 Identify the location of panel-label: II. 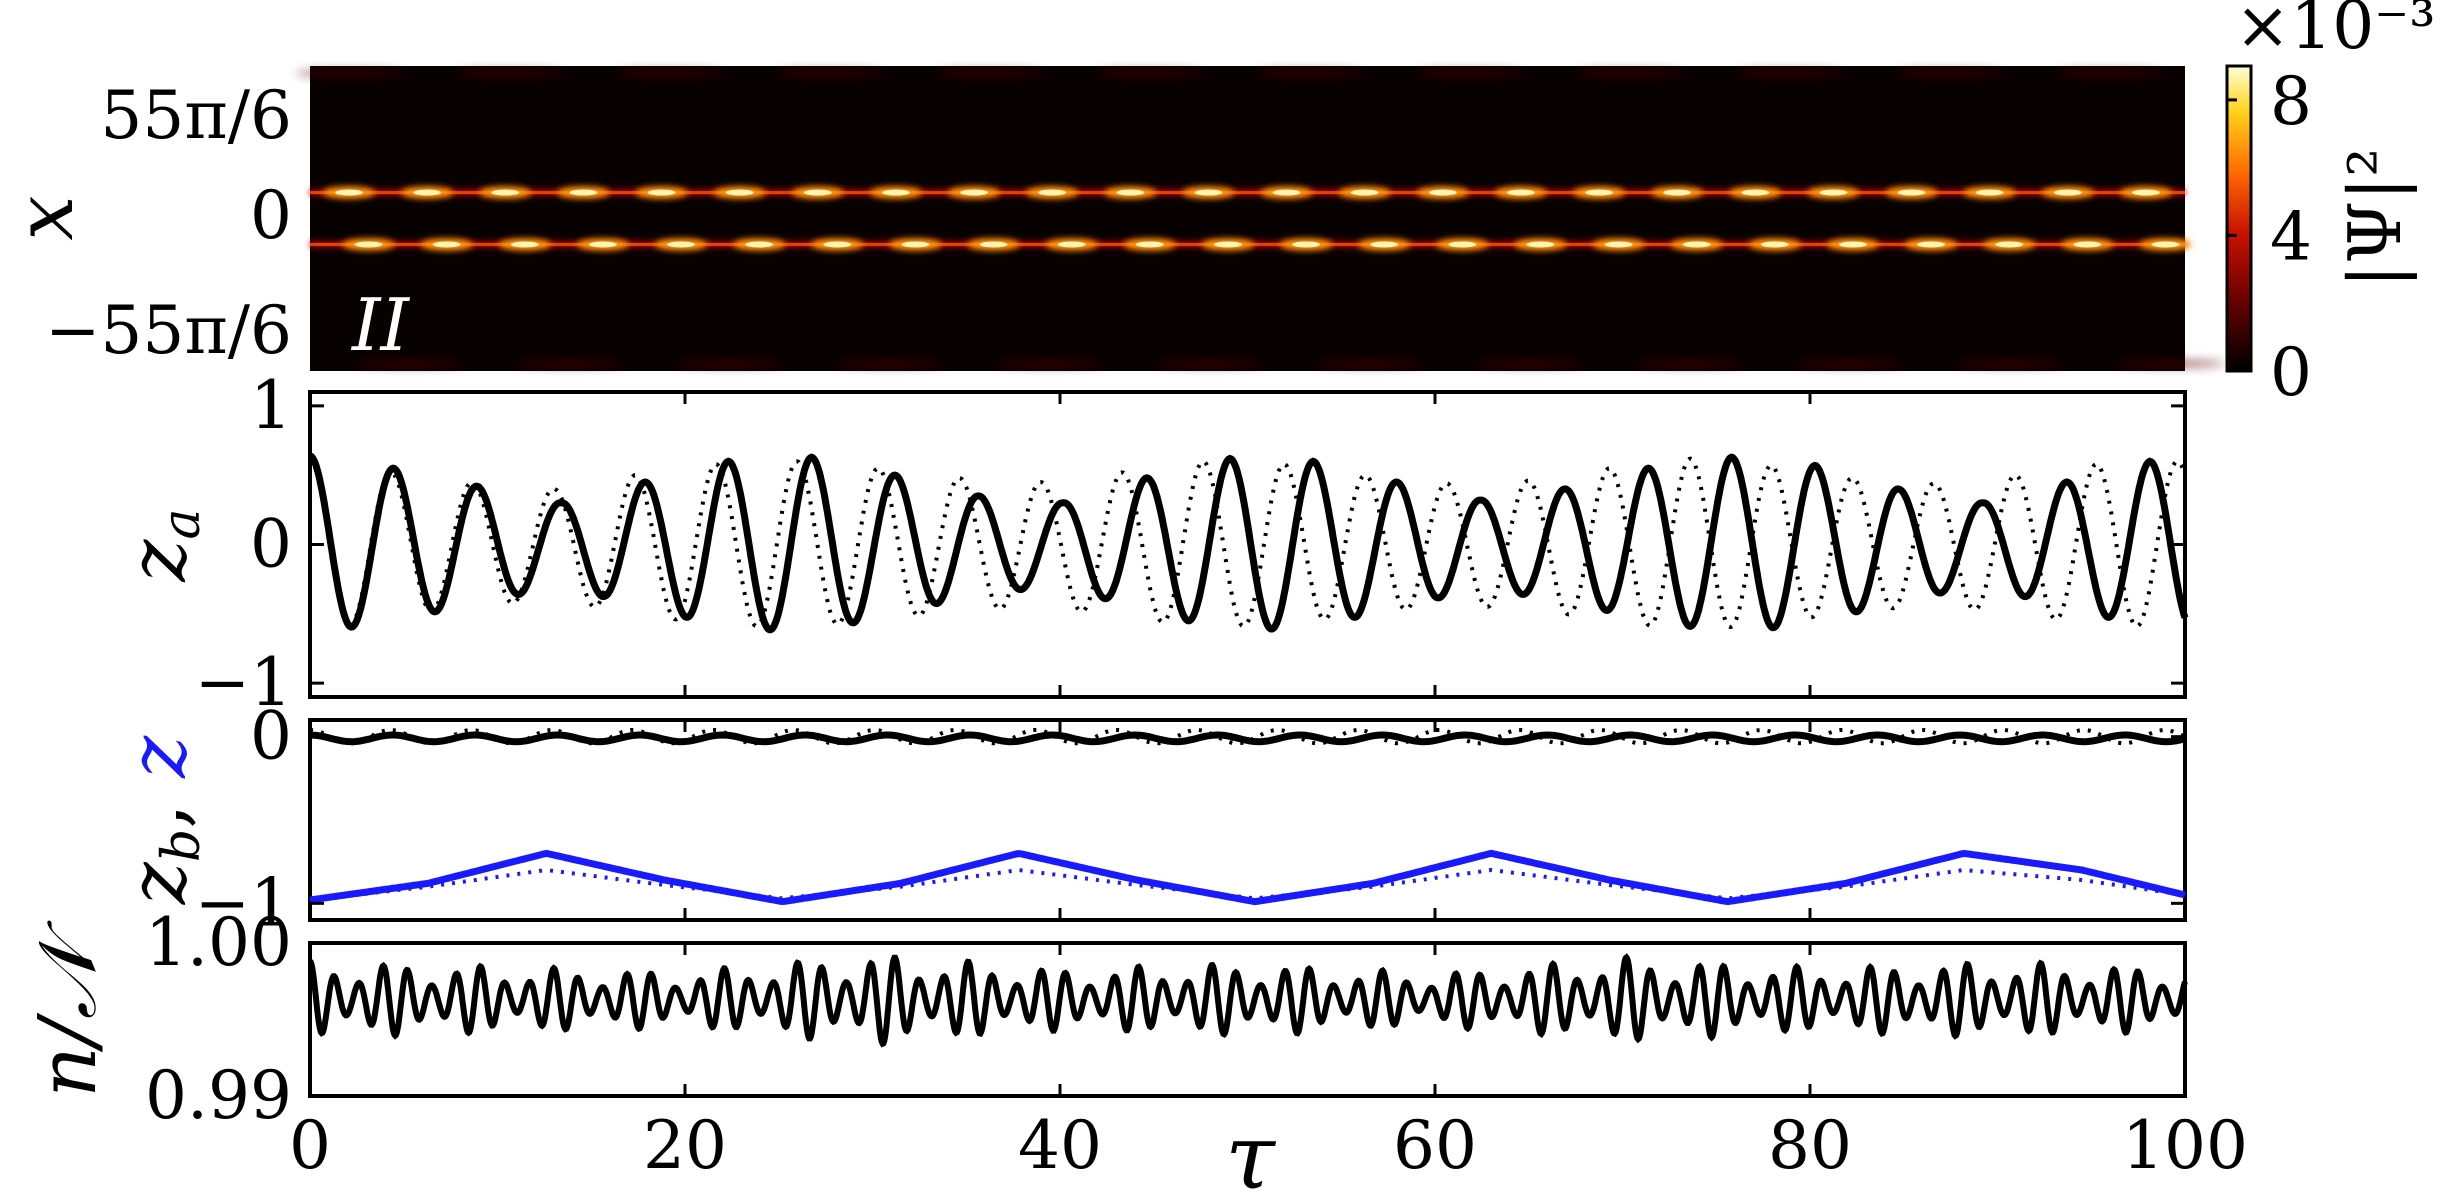
(380, 325).